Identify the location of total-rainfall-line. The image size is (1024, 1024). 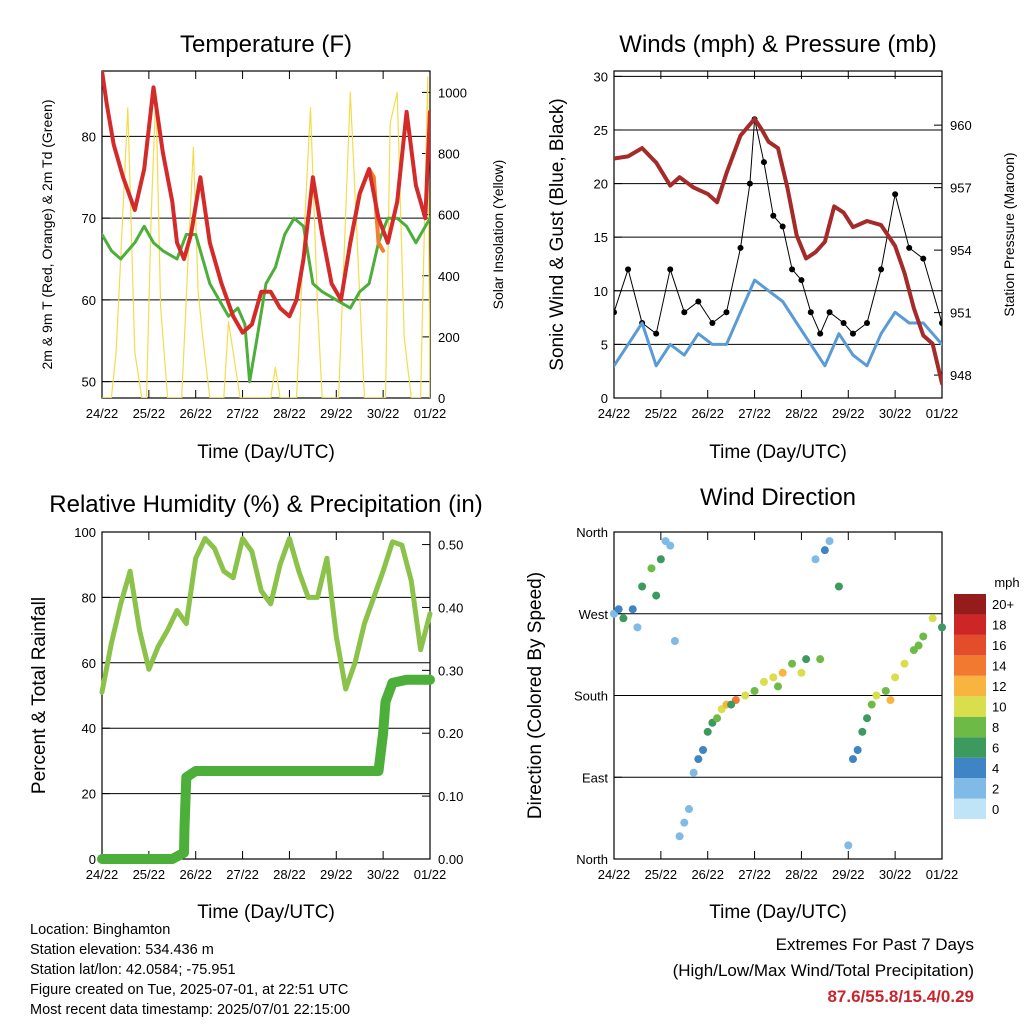
(266, 769).